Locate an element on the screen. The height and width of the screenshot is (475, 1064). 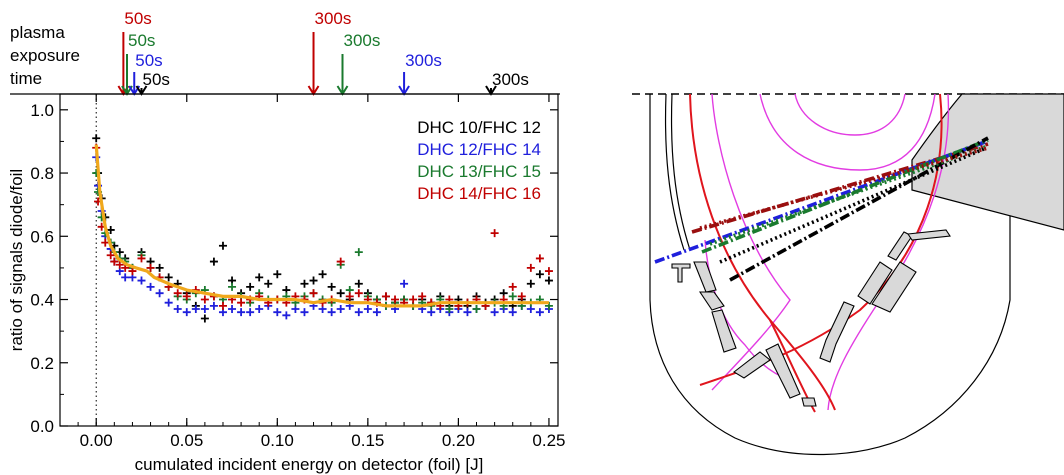
y-tick-label: 0.4 is located at coordinates (42, 300).